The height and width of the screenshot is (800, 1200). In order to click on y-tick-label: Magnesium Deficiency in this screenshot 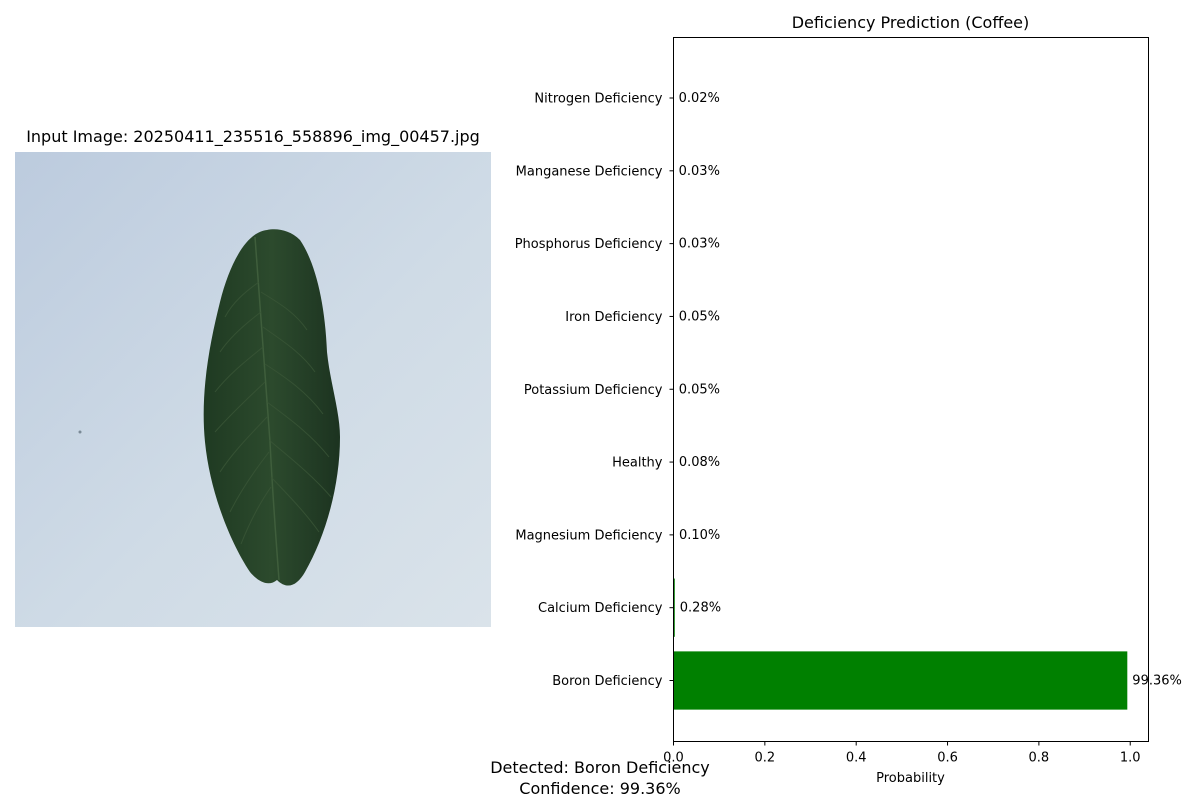, I will do `click(588, 535)`.